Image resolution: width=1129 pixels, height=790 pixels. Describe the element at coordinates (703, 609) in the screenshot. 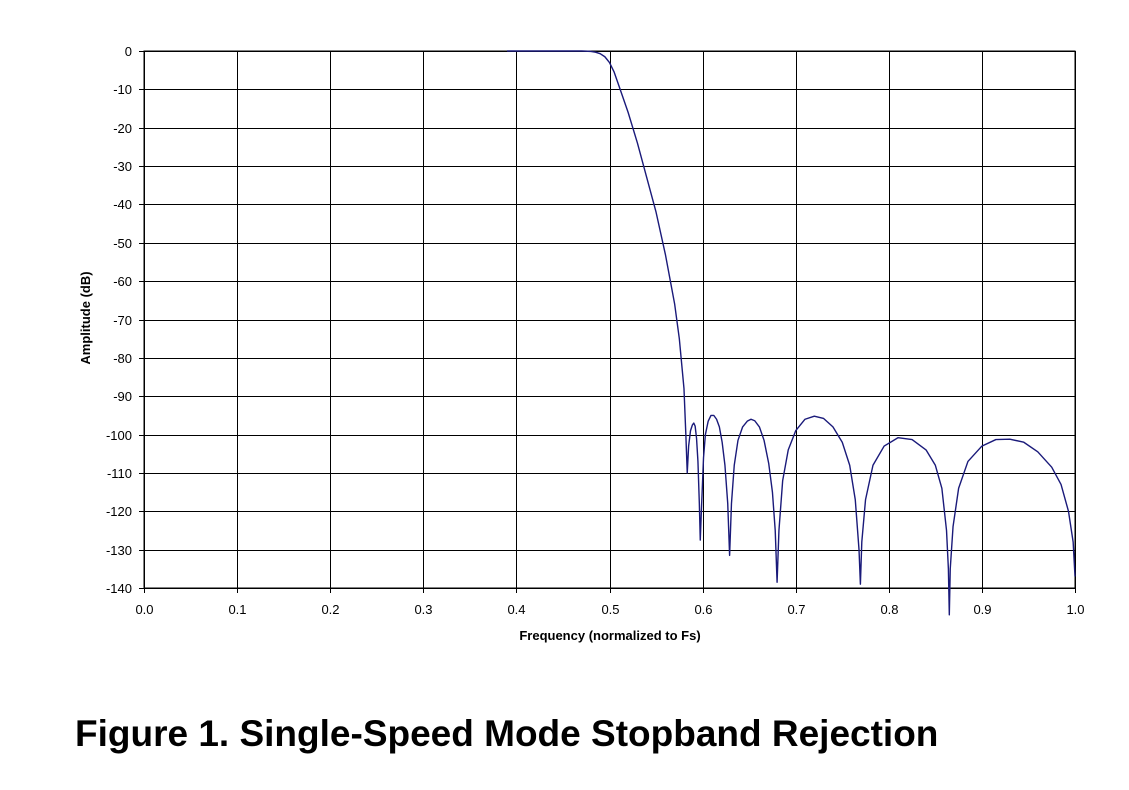

I see `x-tick-label: 0.6` at that location.